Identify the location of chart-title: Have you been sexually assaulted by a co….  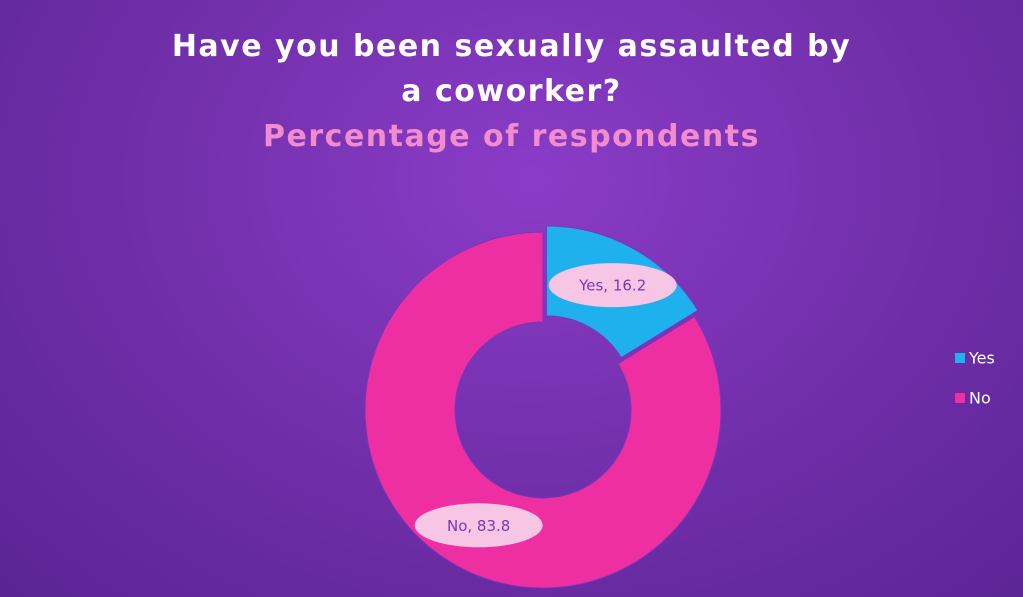
(511, 69).